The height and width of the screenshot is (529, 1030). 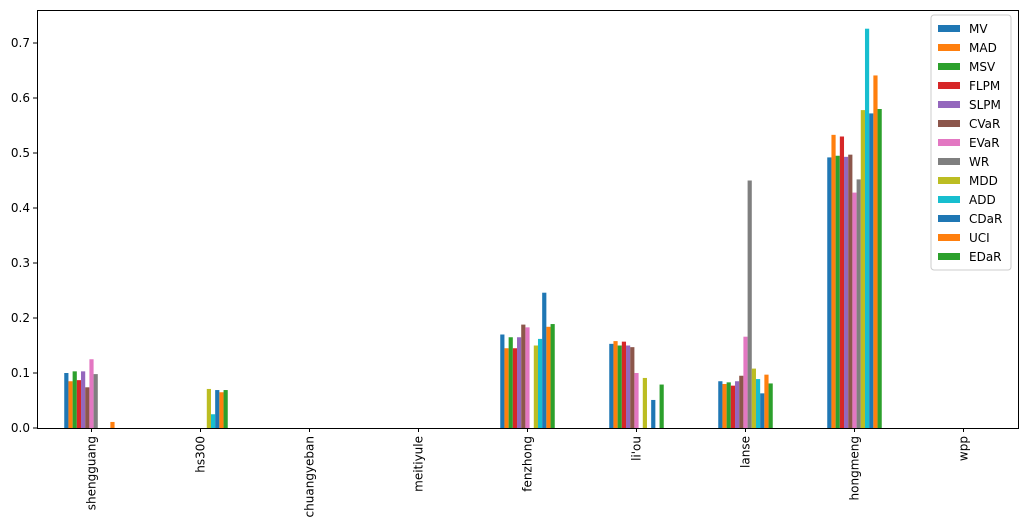 I want to click on legend-label: CDaR, so click(x=985, y=219).